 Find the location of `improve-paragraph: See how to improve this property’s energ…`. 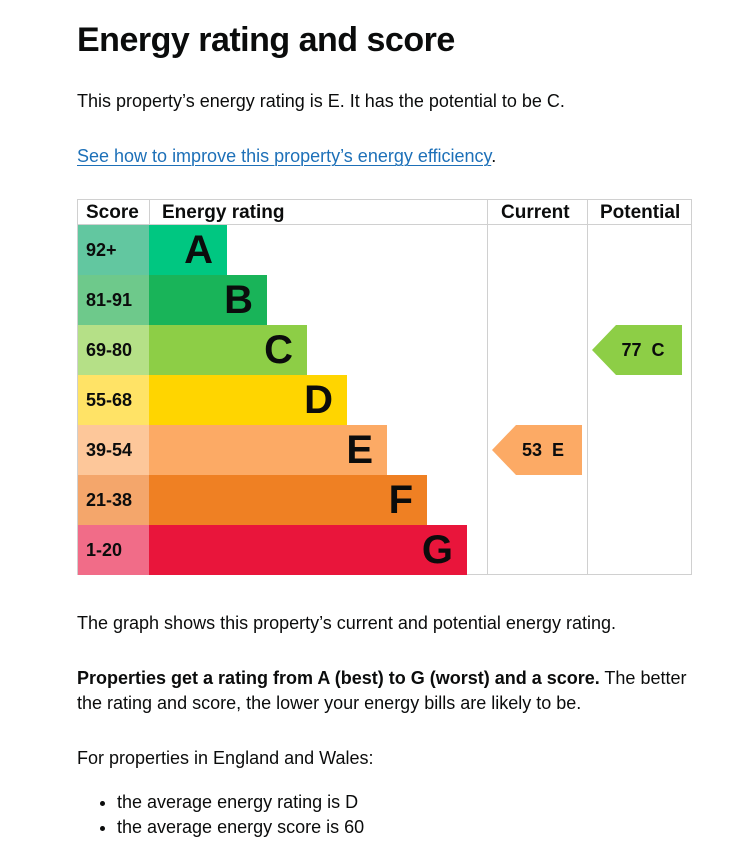

improve-paragraph: See how to improve this property’s energ… is located at coordinates (286, 156).